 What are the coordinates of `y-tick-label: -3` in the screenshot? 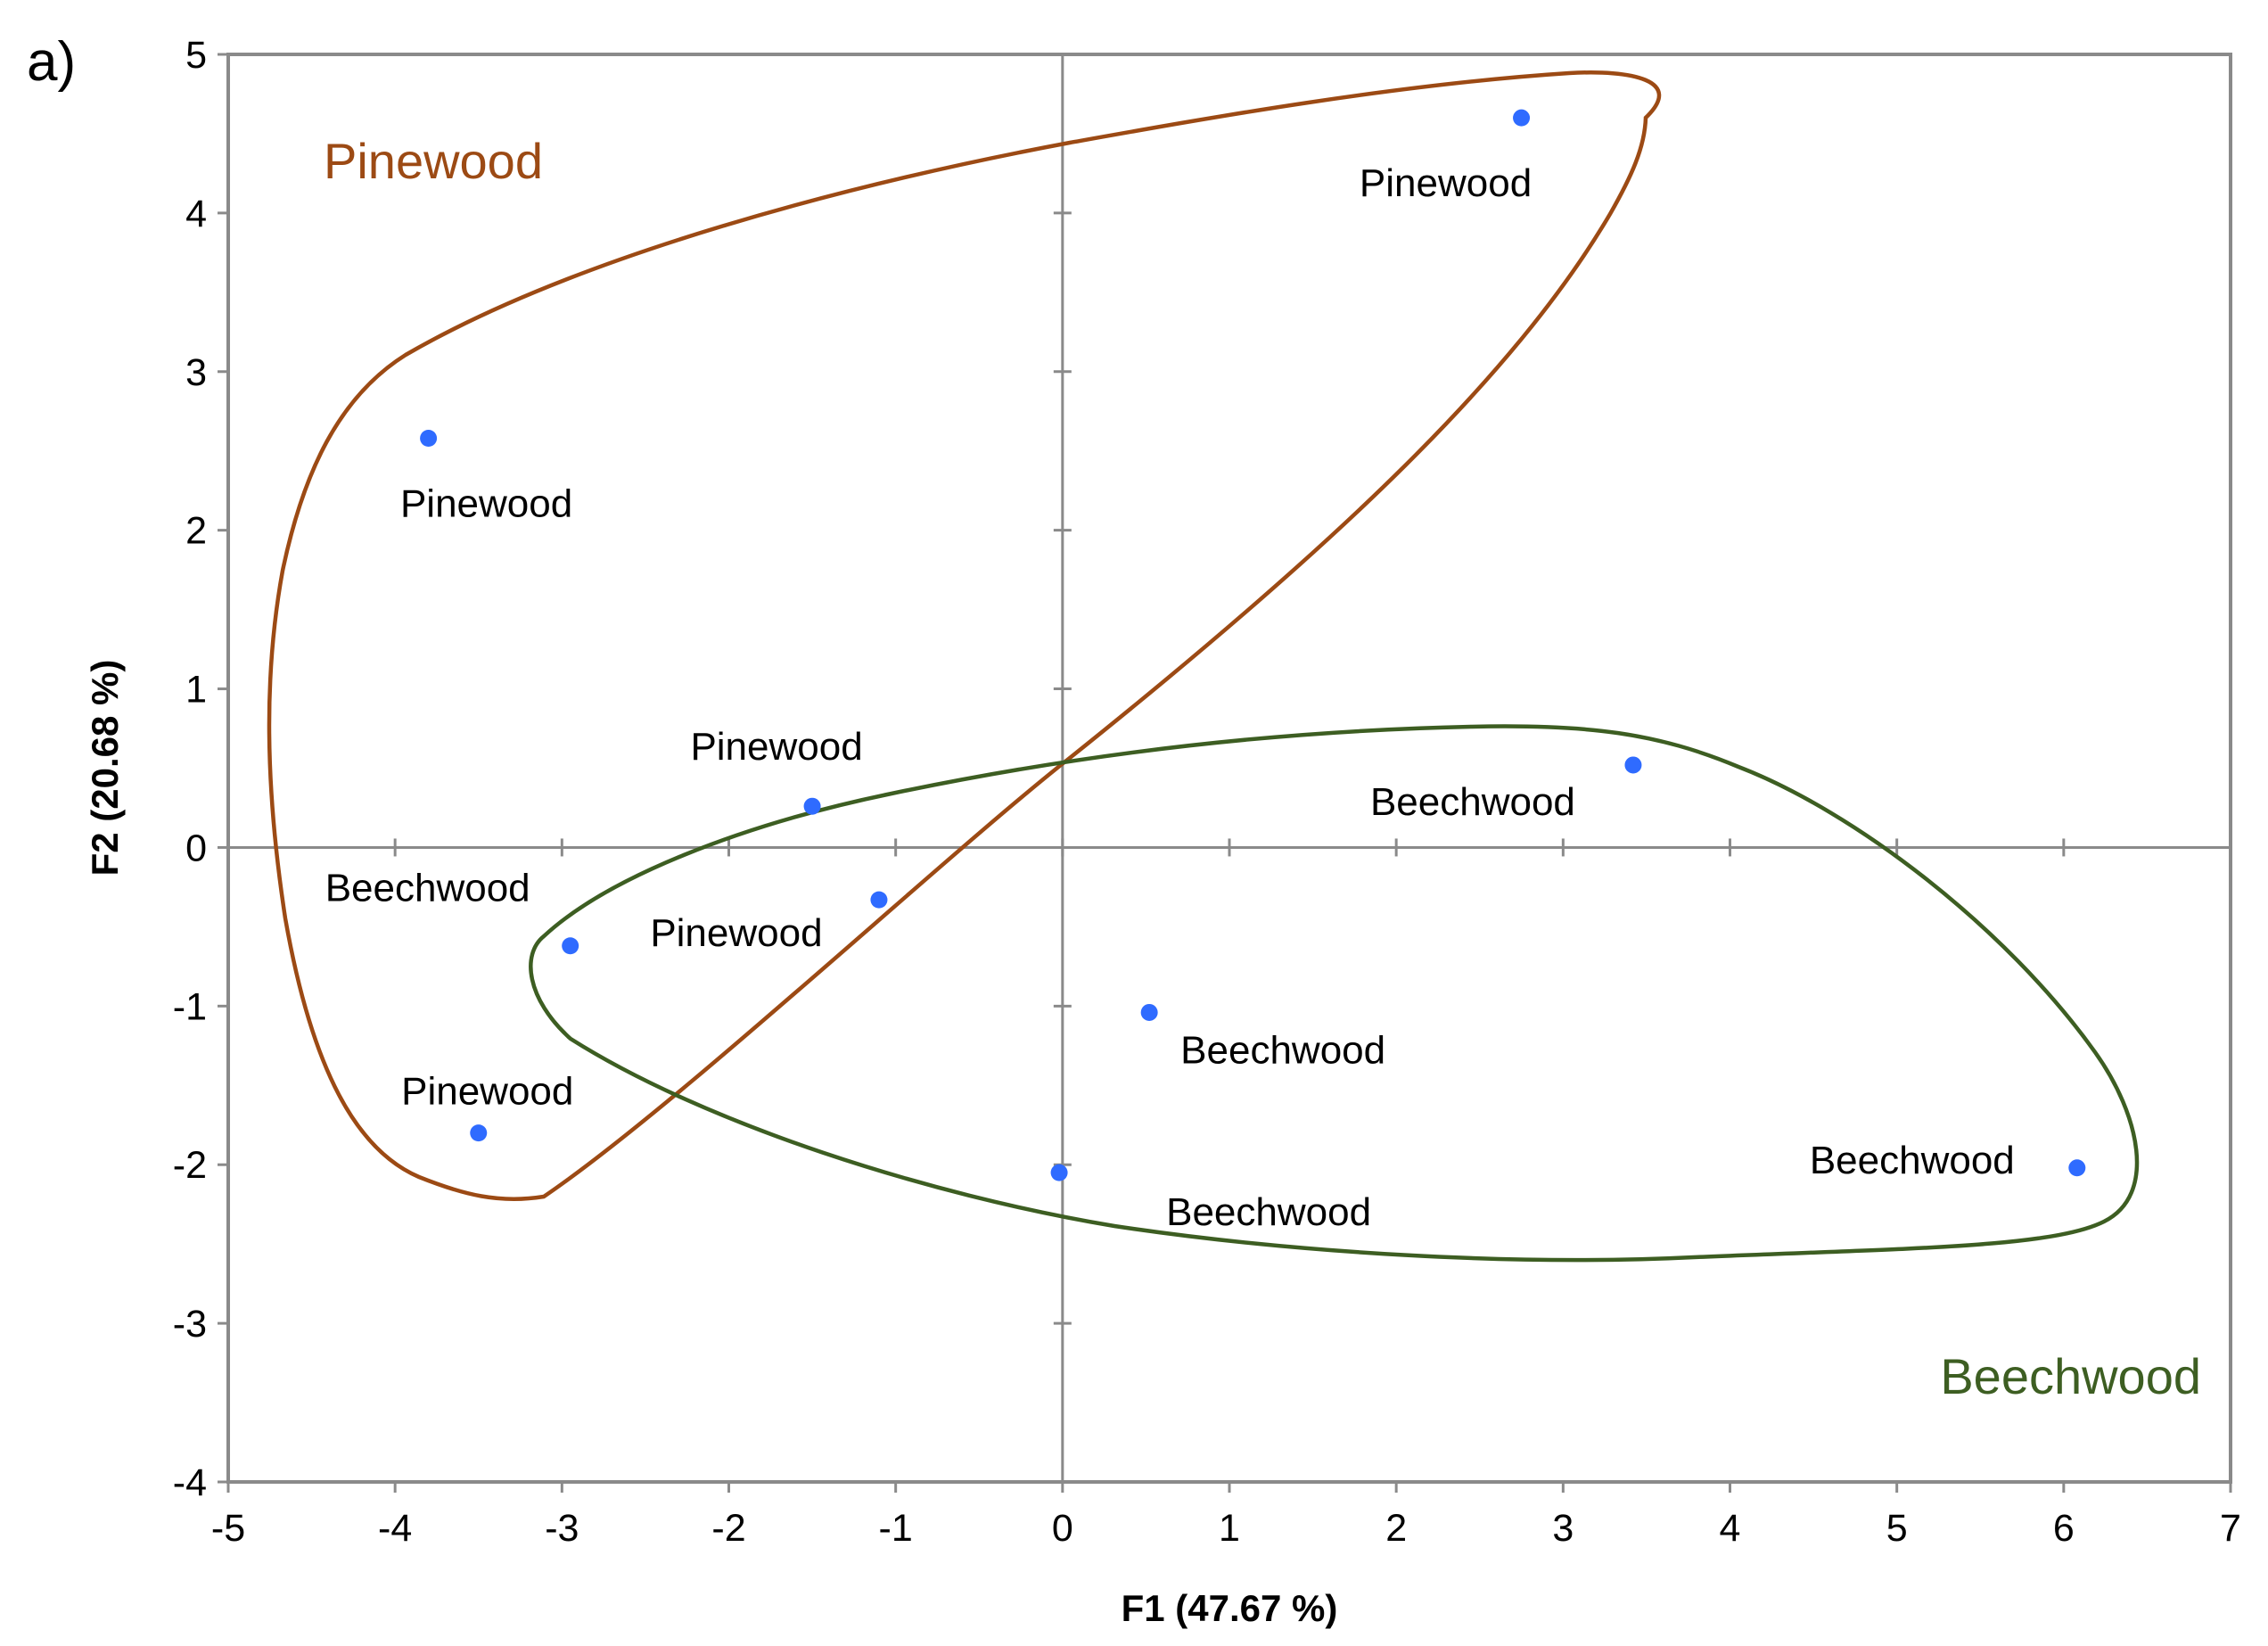 It's located at (190, 1324).